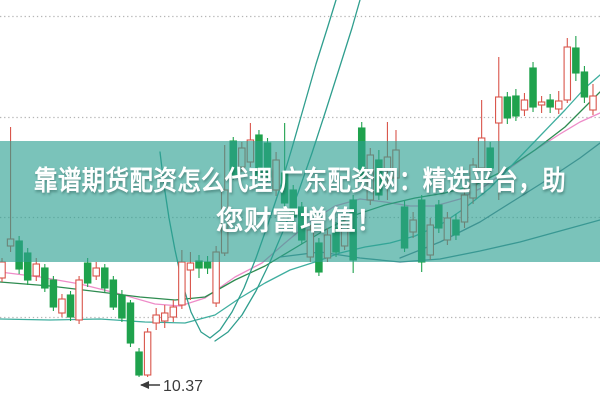  I want to click on banner-text-line2: 您财富增值！, so click(300, 220).